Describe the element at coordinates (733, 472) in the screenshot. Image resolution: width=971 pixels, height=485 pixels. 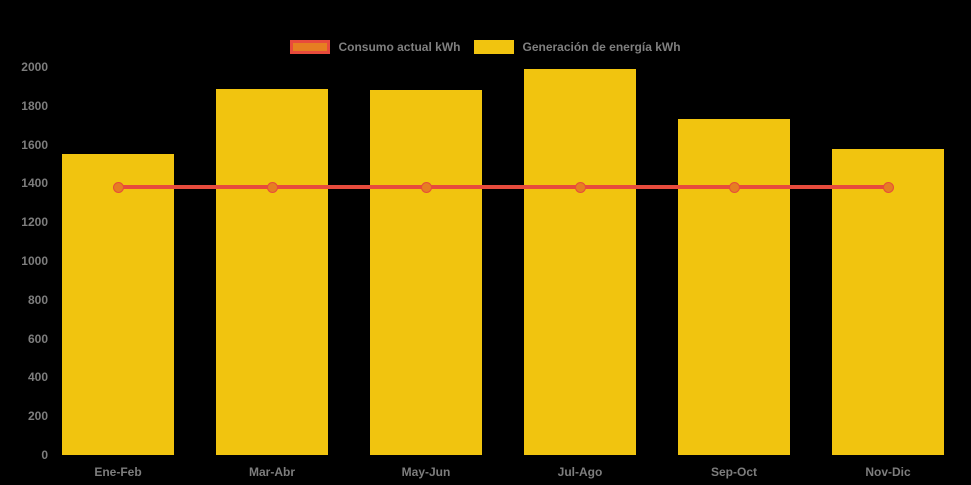
I see `x-axis-label-Sep-Oct: Sep-Oct` at that location.